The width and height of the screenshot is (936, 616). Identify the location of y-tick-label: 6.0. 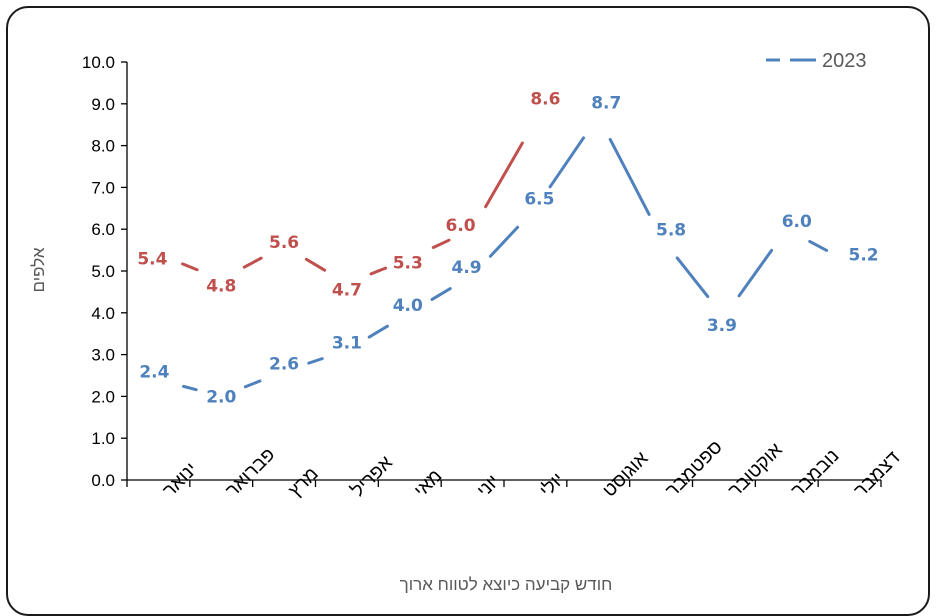
(103, 229).